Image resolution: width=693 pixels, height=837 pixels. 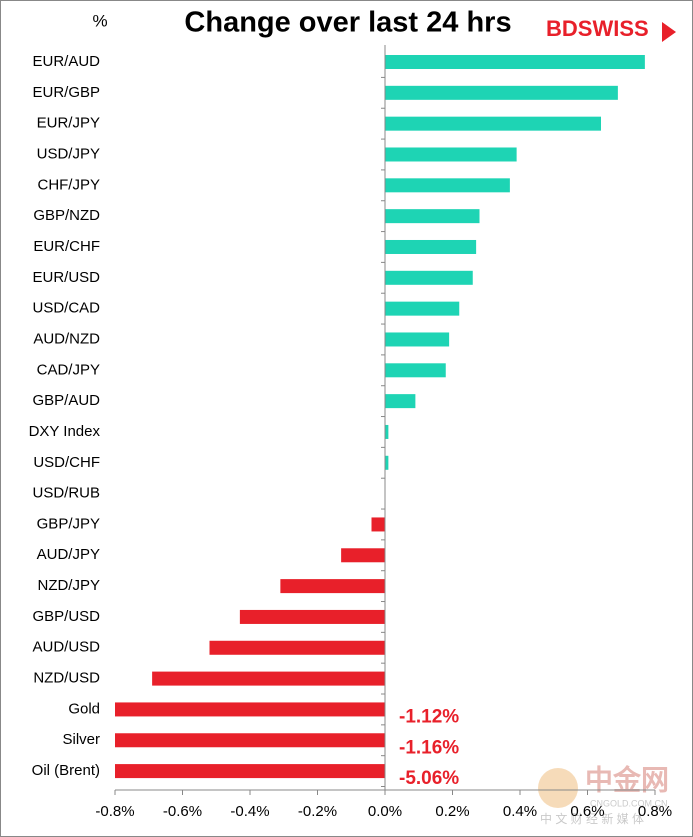 What do you see at coordinates (520, 811) in the screenshot?
I see `x-tick-label: 0.4%` at bounding box center [520, 811].